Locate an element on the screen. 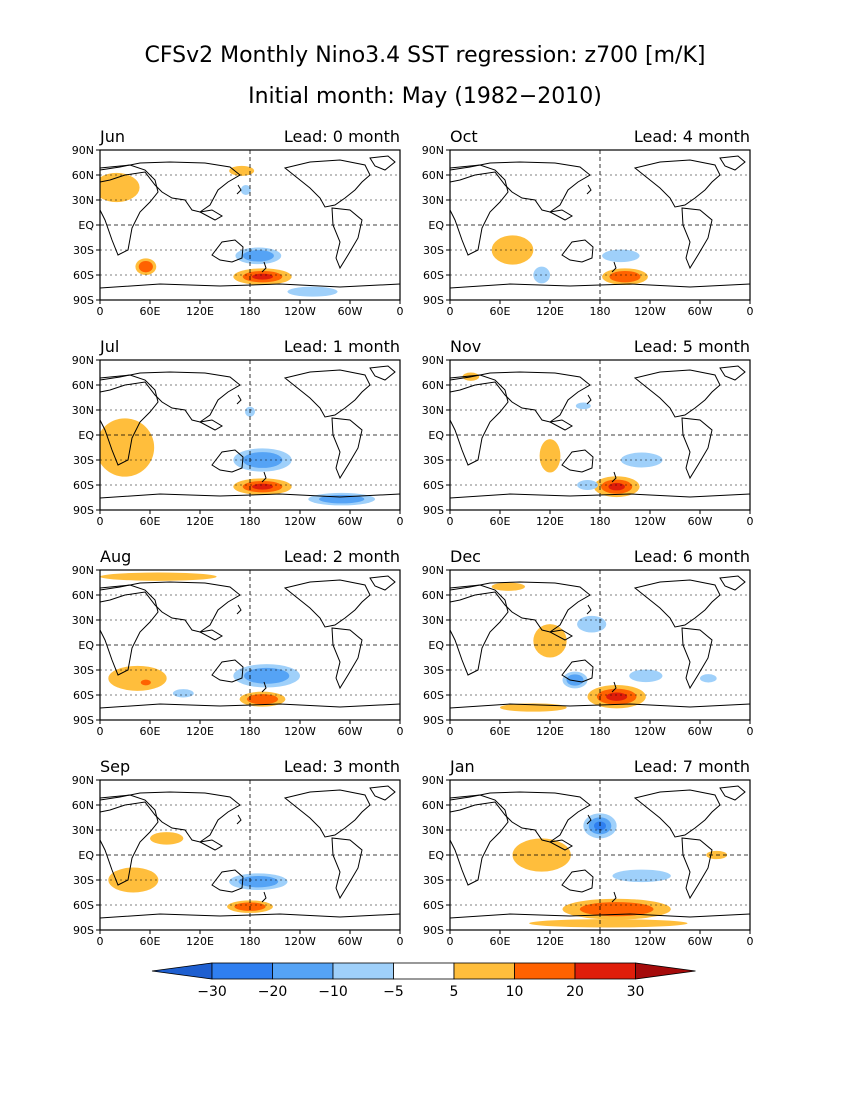 This screenshot has height=1100, width=850. colorbar-low-arrow is located at coordinates (182, 971).